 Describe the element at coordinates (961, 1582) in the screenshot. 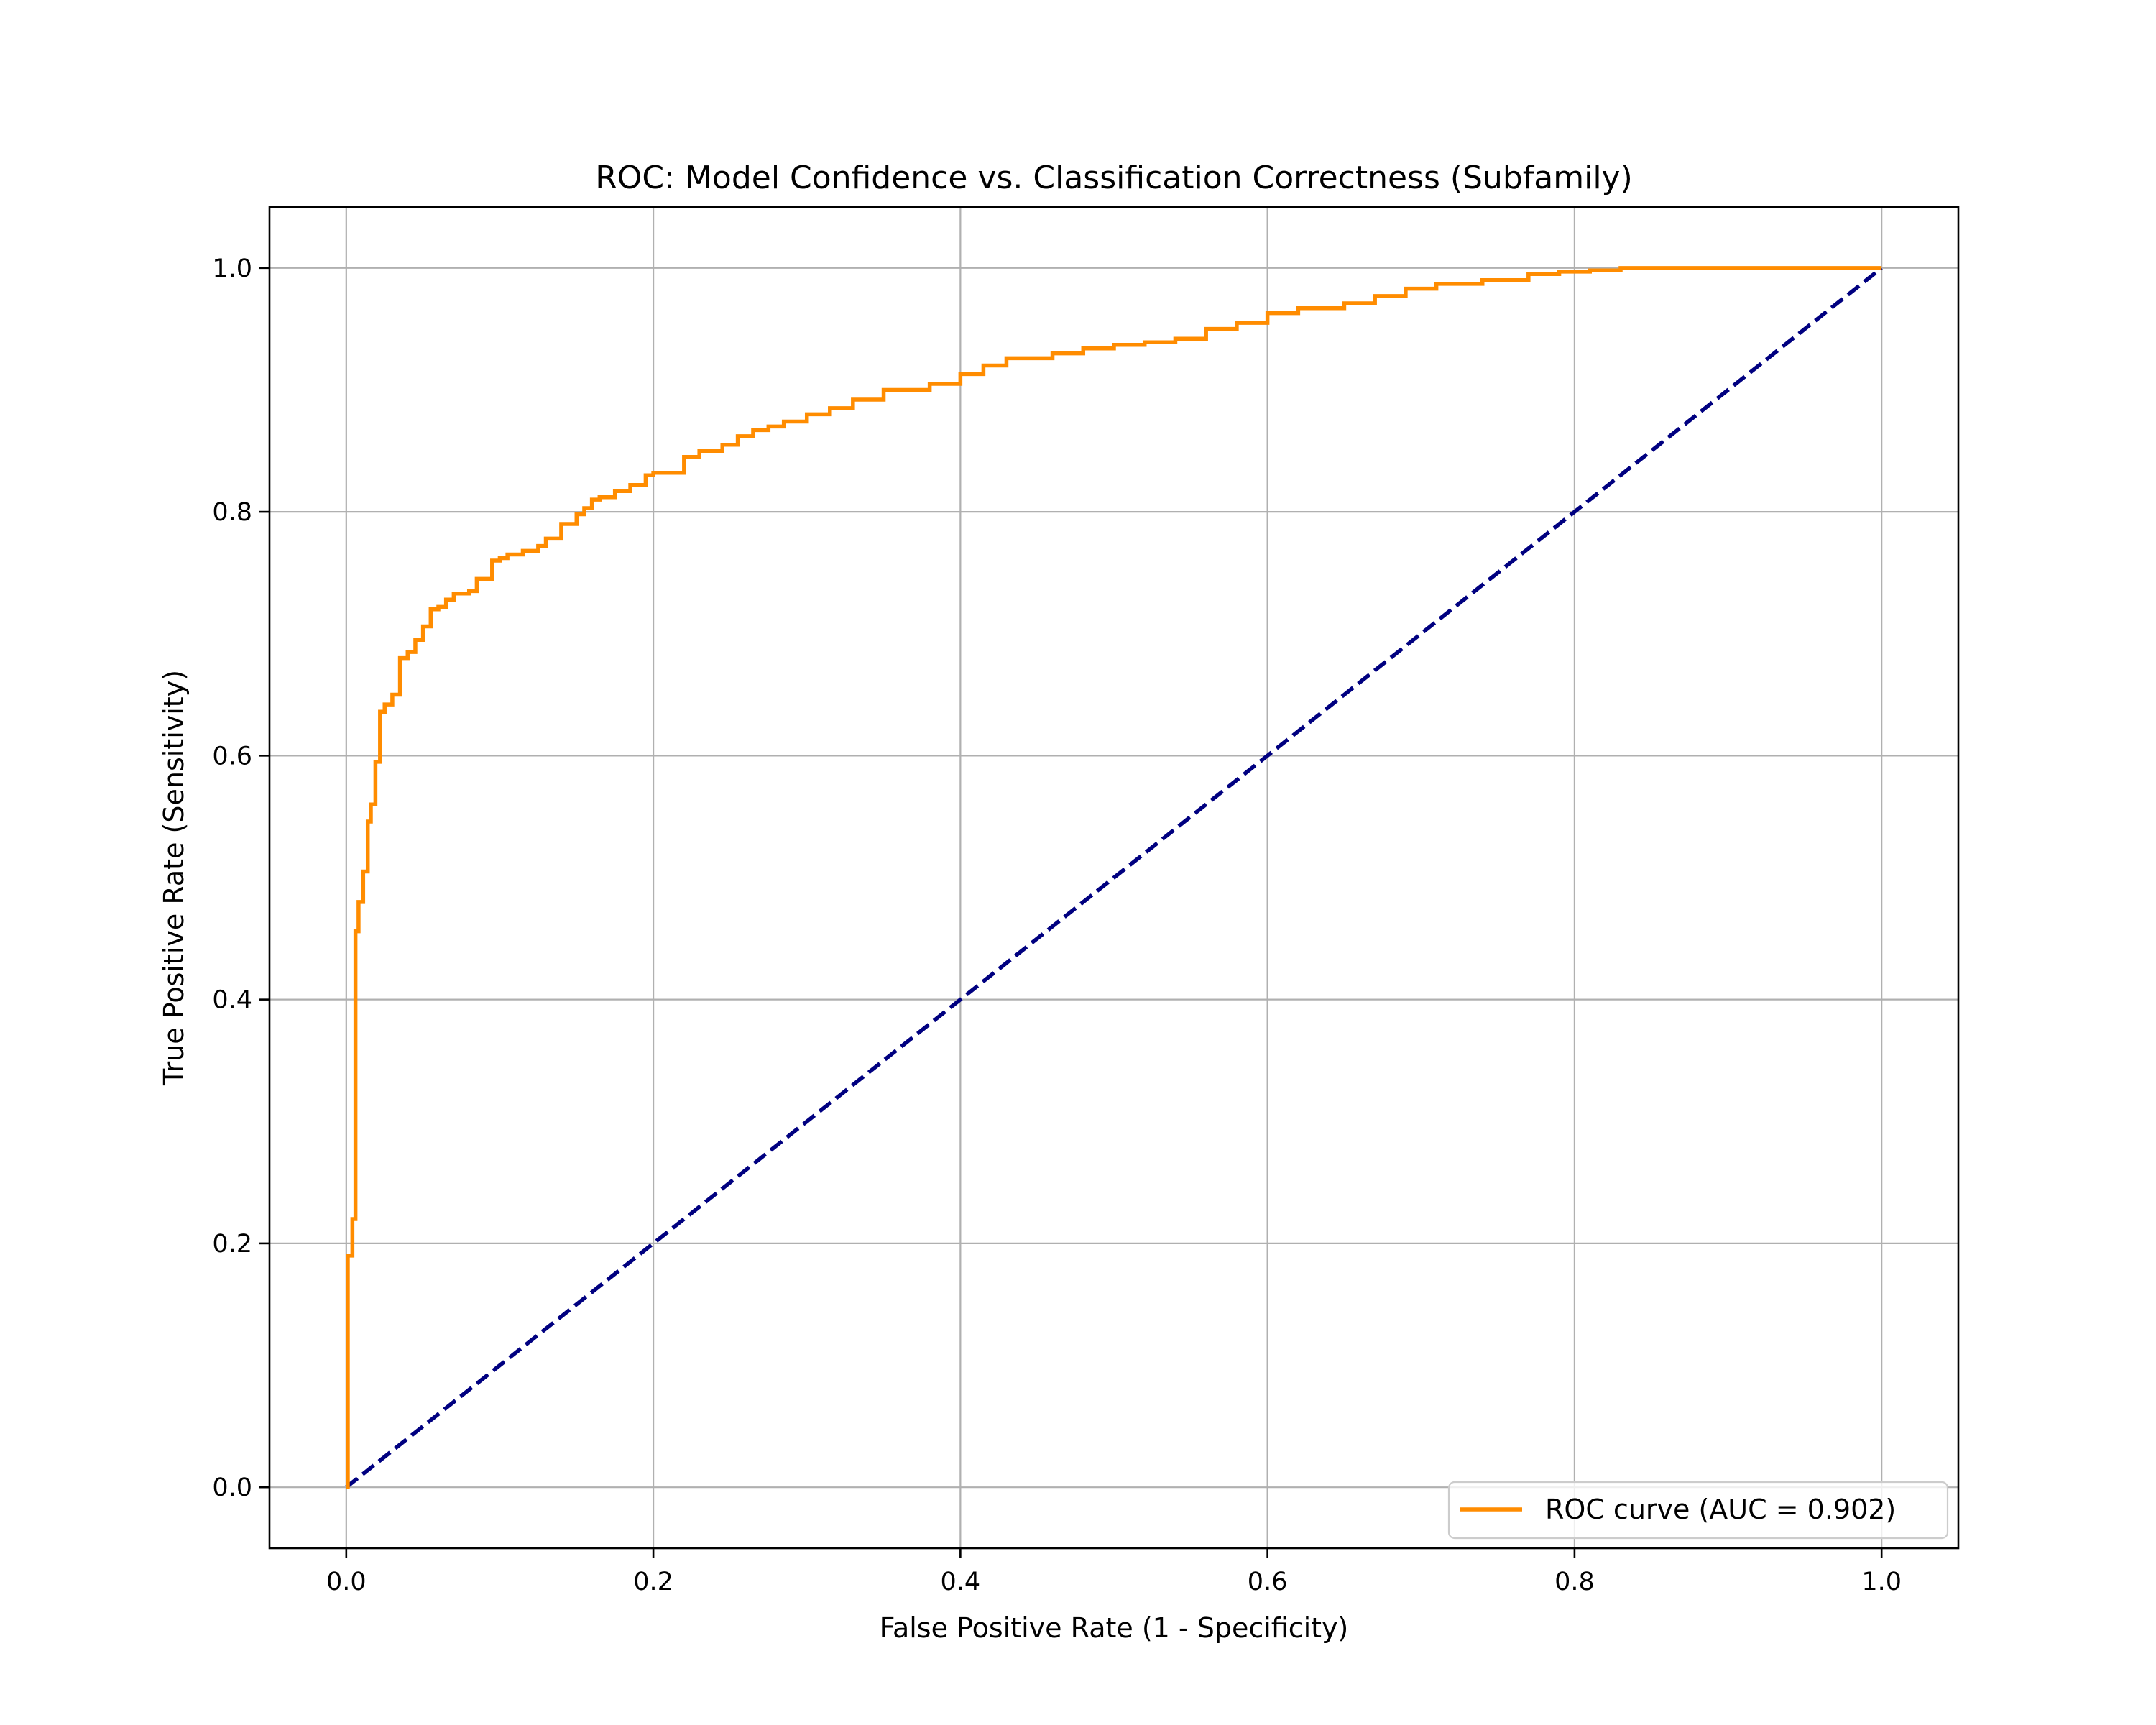

I see `x-tick-label: 0.4` at that location.